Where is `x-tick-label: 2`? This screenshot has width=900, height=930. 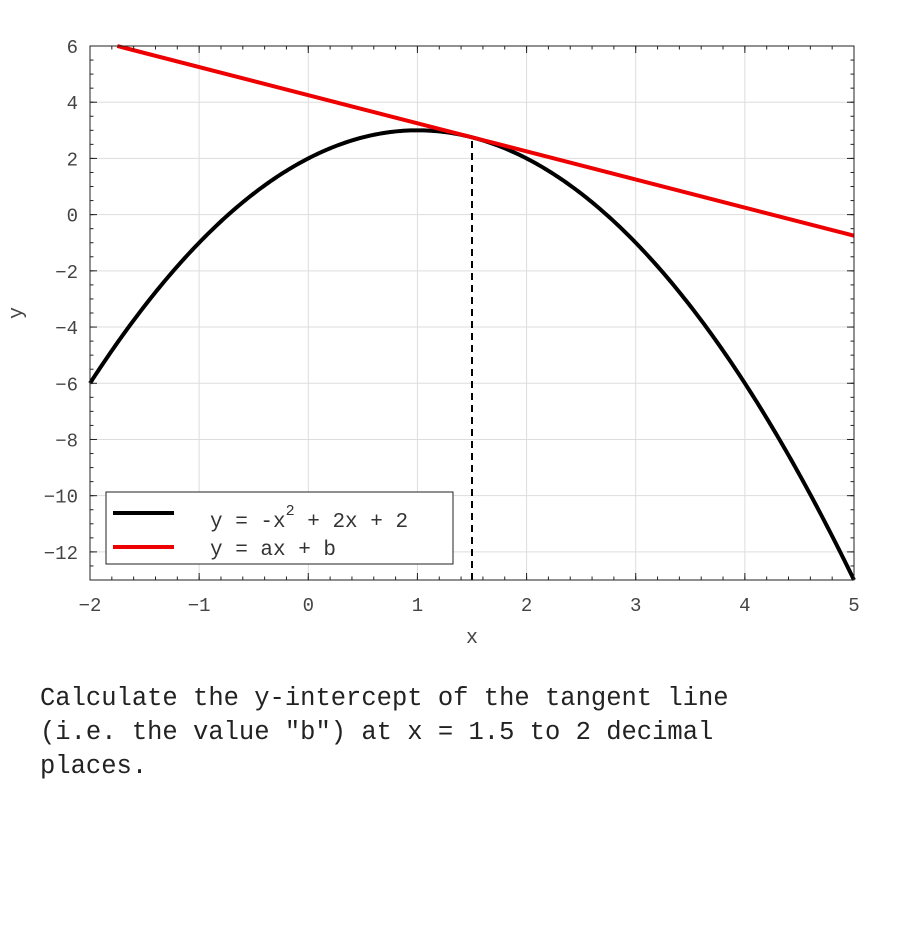
x-tick-label: 2 is located at coordinates (526, 606).